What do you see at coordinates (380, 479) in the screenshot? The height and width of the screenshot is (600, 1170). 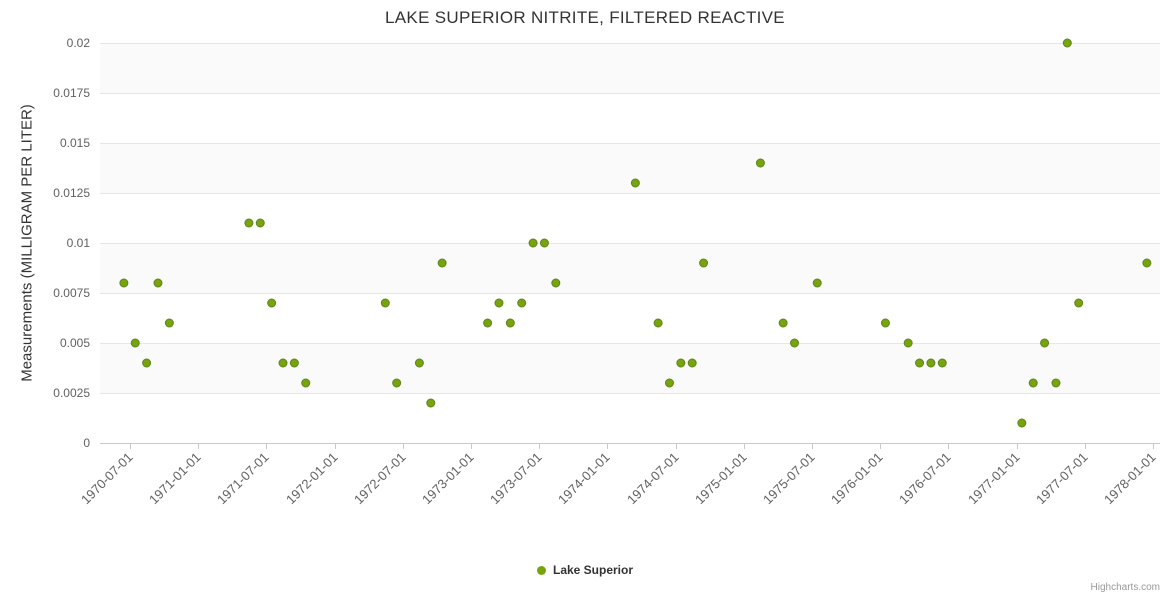 I see `x-axis-tick-label: 1972-07-01` at bounding box center [380, 479].